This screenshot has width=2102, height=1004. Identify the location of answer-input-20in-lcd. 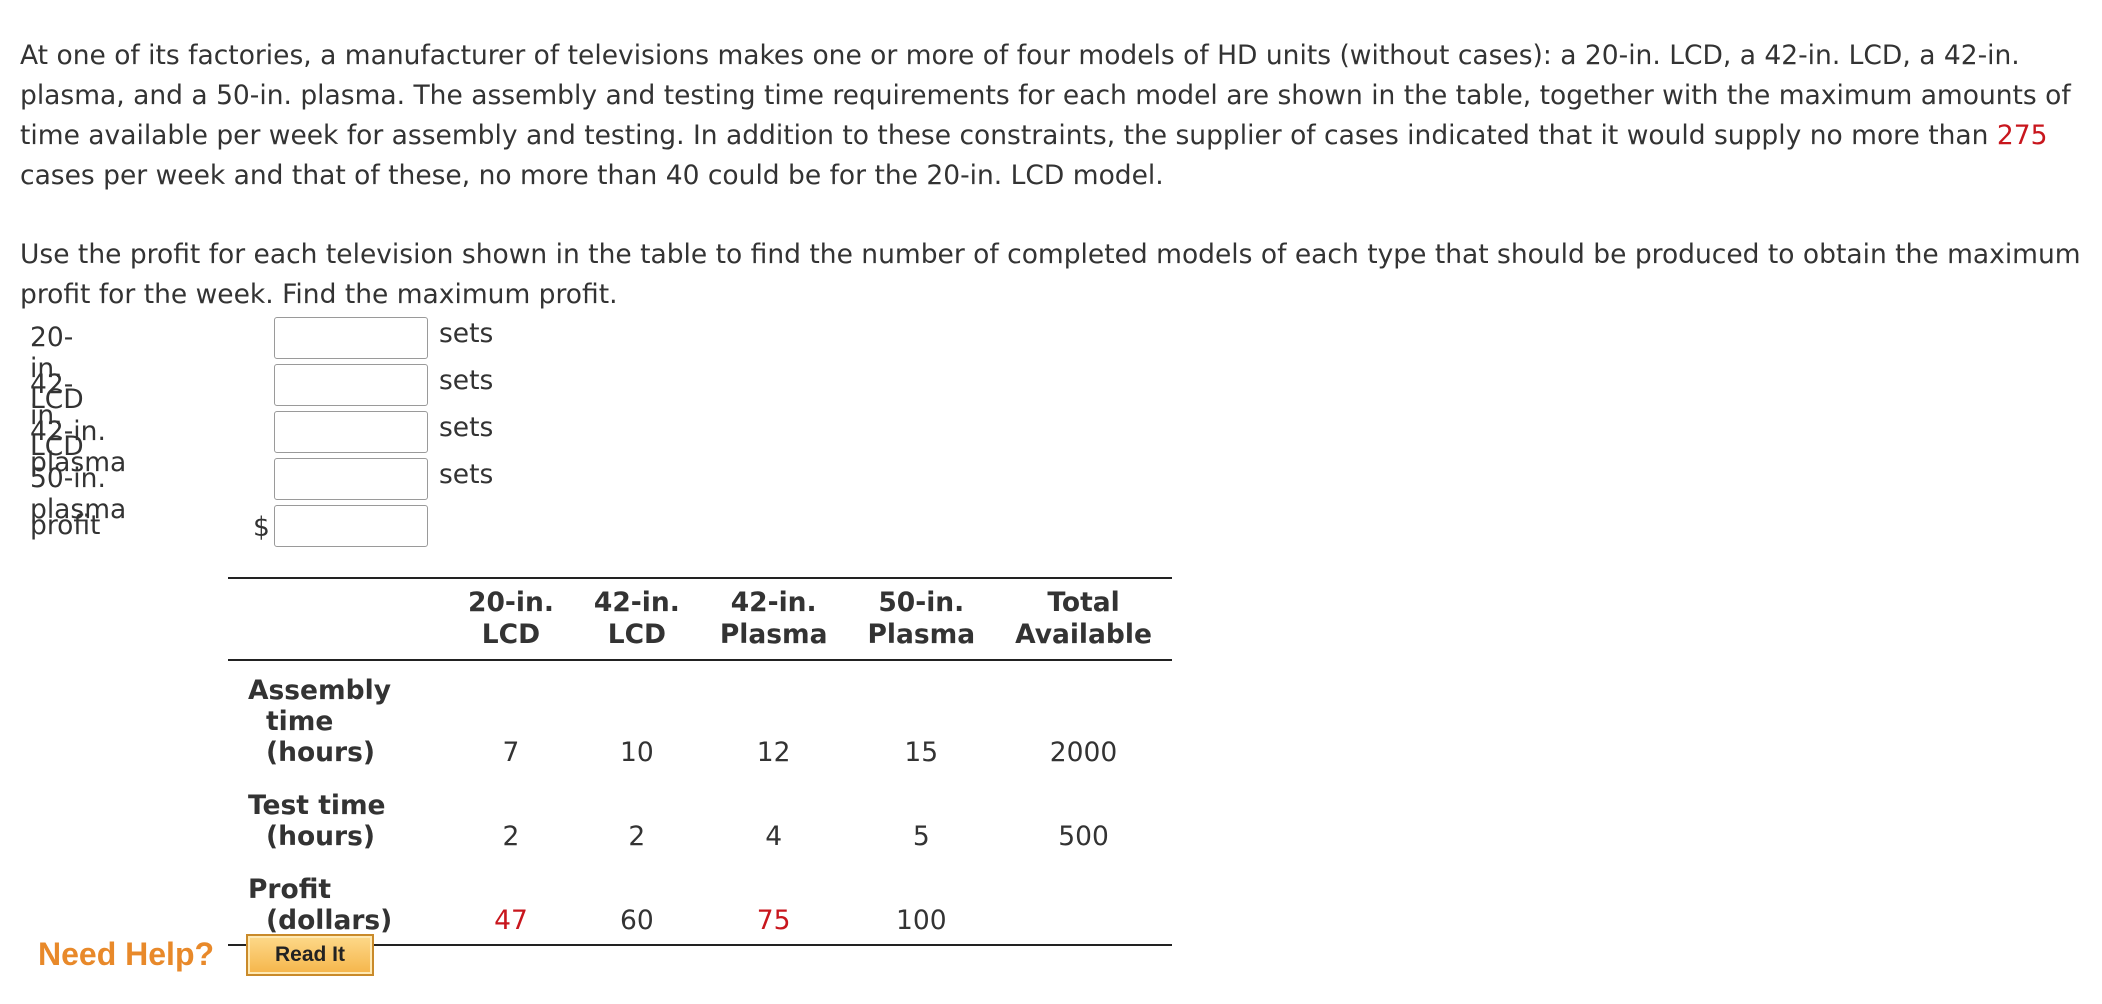
(351, 338).